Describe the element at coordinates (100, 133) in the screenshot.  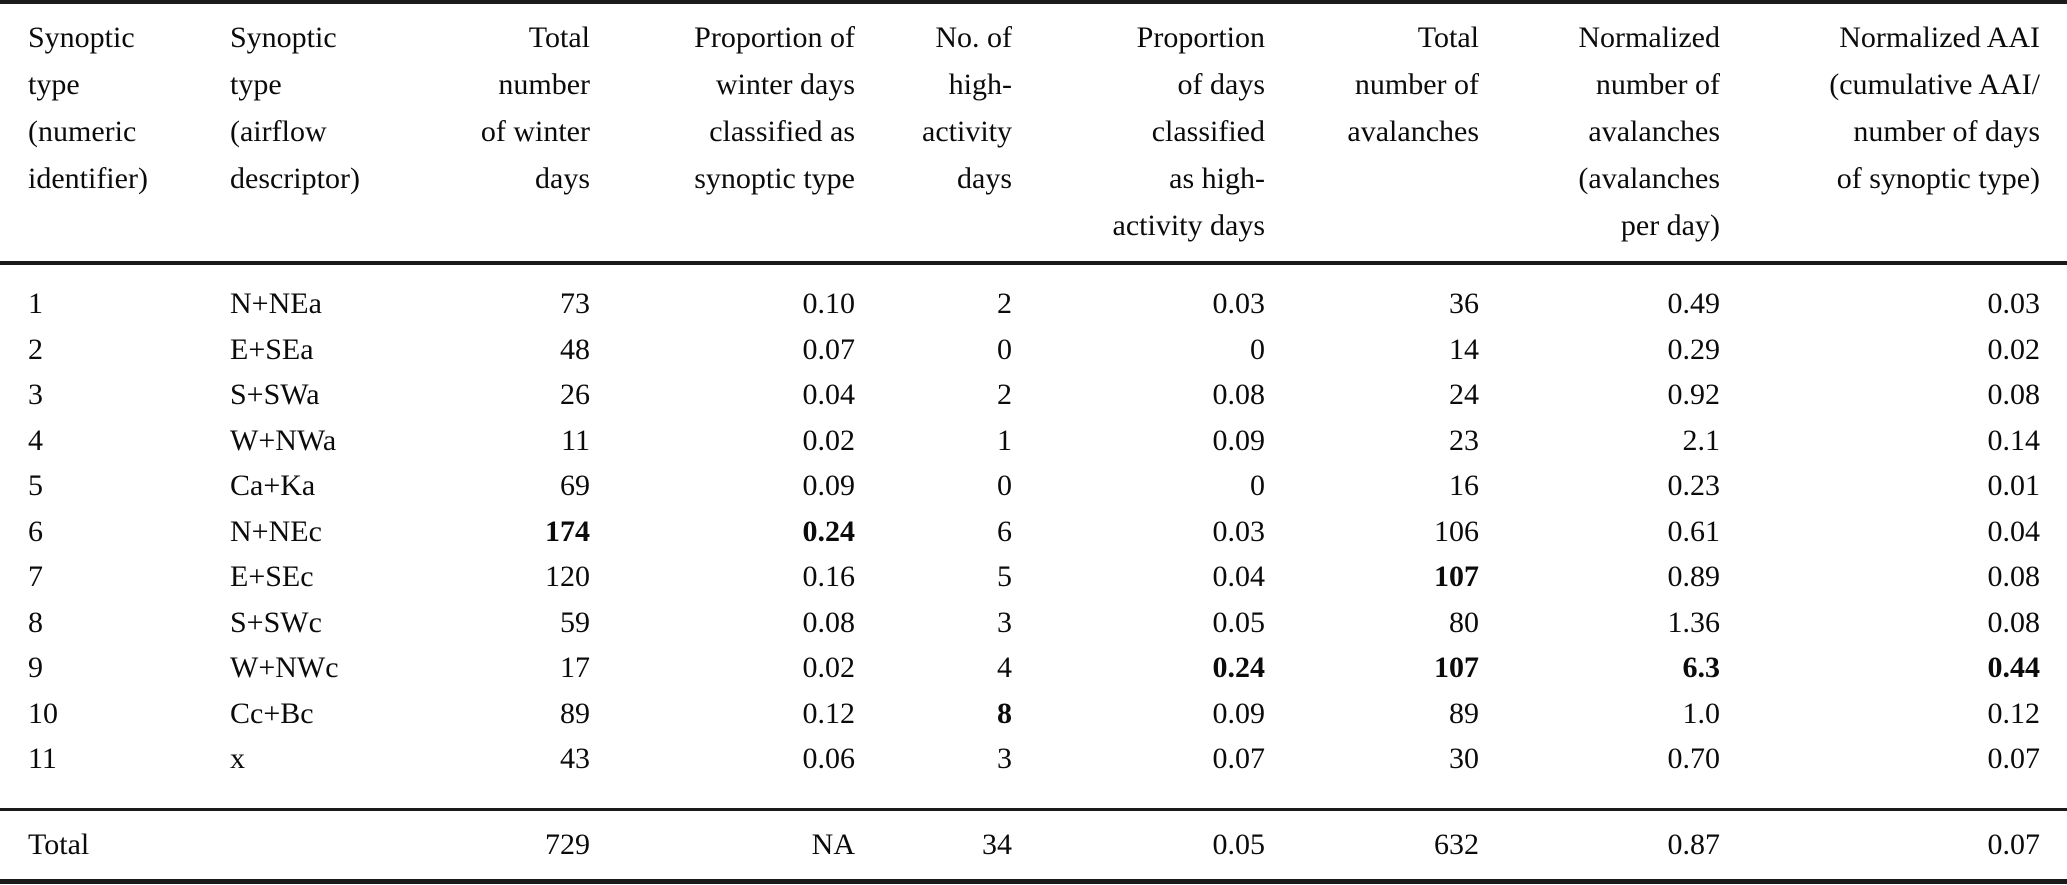
I see `header-cell-synoptic-type-numeric: Synoptic type (numeric identifier)` at that location.